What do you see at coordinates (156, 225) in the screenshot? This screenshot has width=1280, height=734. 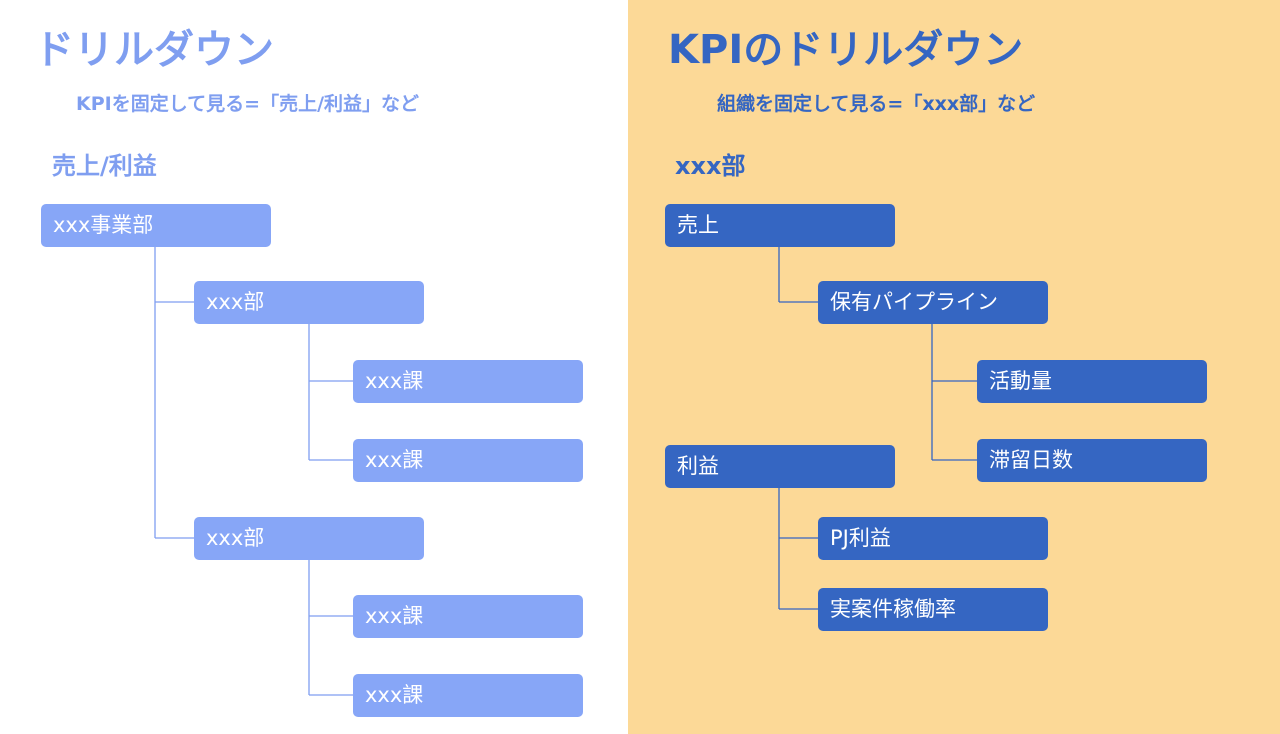 I see `org-node-division: xxx事業部` at bounding box center [156, 225].